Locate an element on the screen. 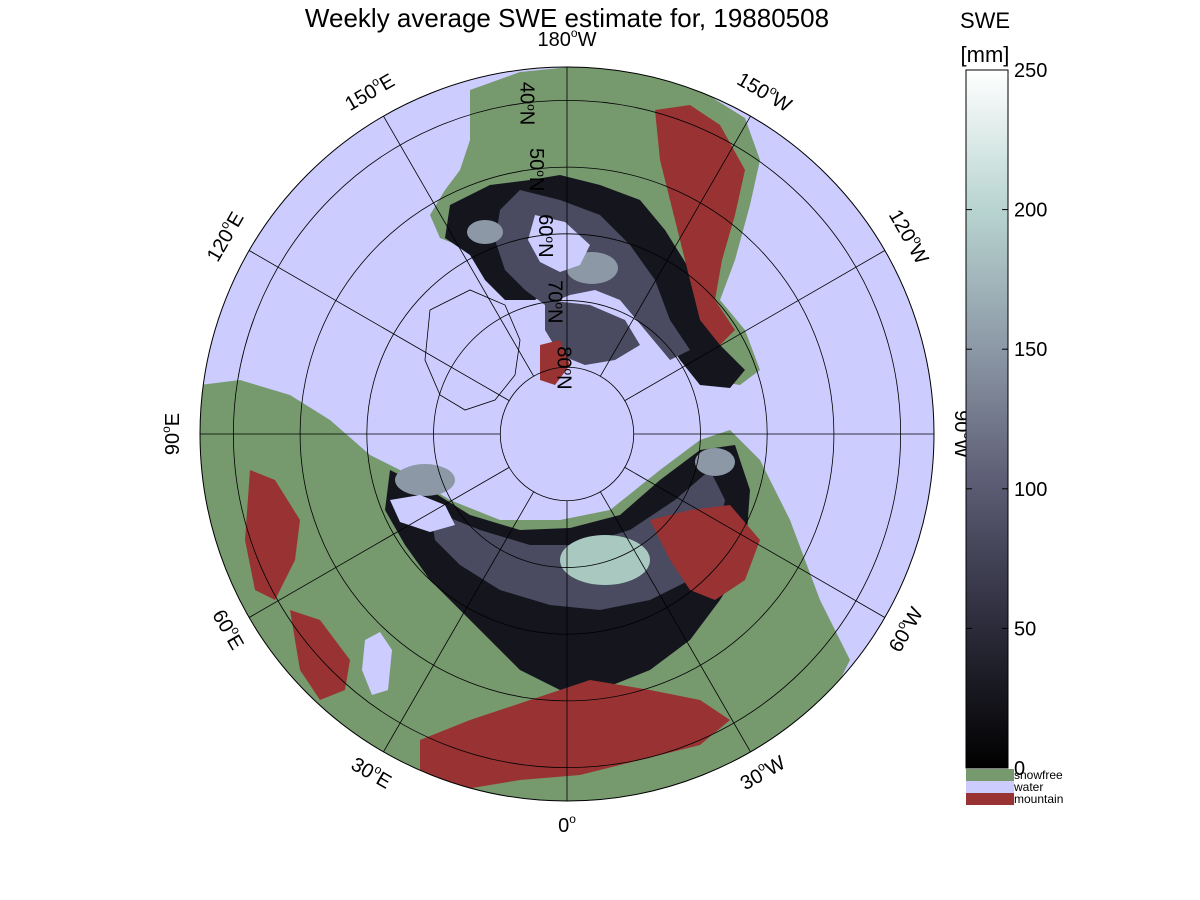 This screenshot has height=900, width=1200. longitude-label: 0o is located at coordinates (567, 824).